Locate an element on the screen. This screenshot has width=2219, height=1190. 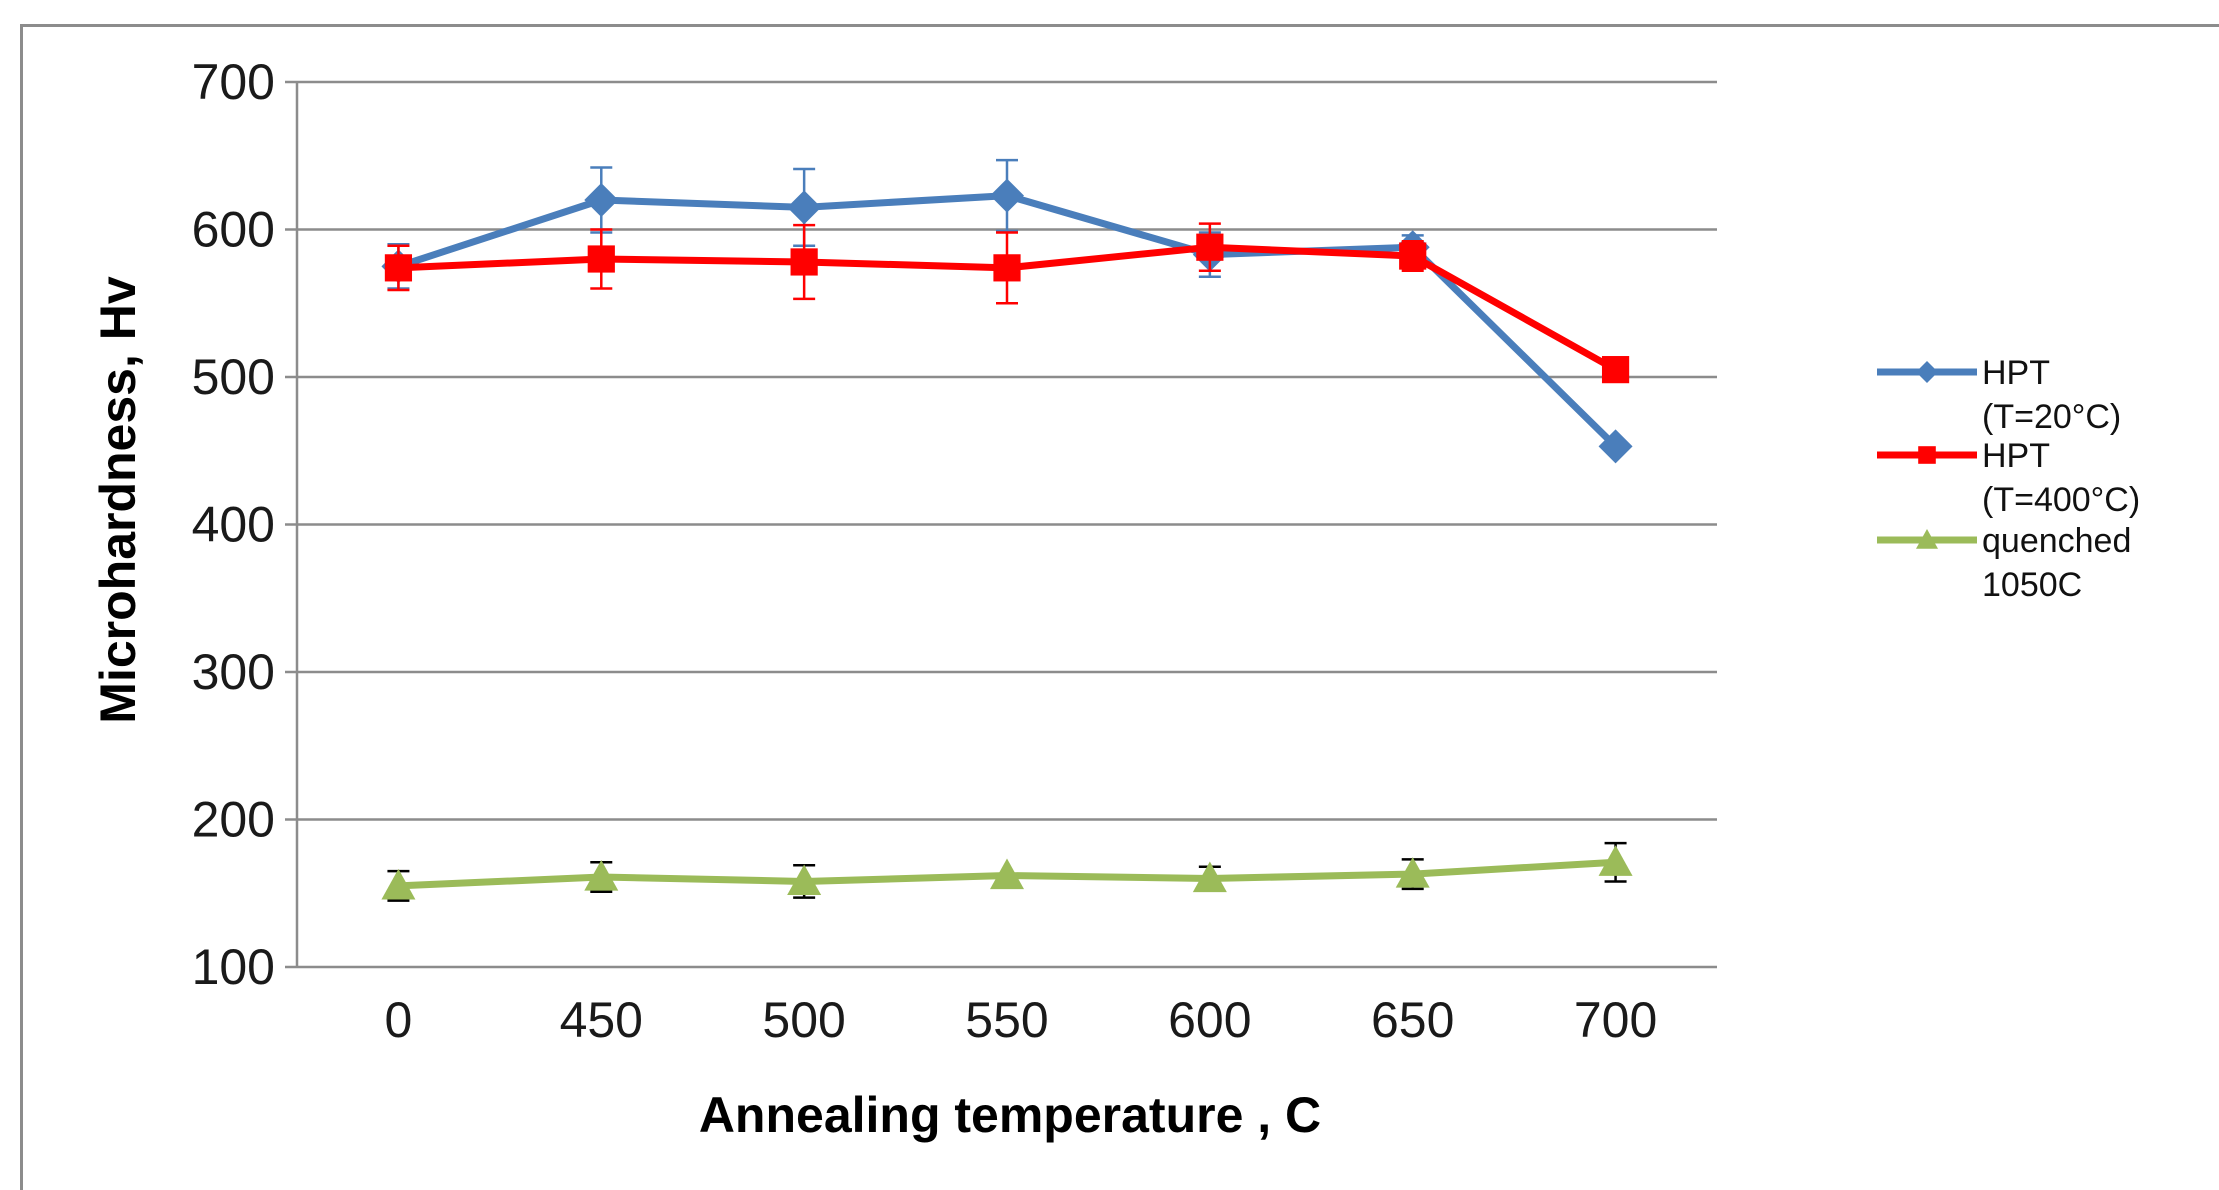
legend-label: 1050C is located at coordinates (2032, 585).